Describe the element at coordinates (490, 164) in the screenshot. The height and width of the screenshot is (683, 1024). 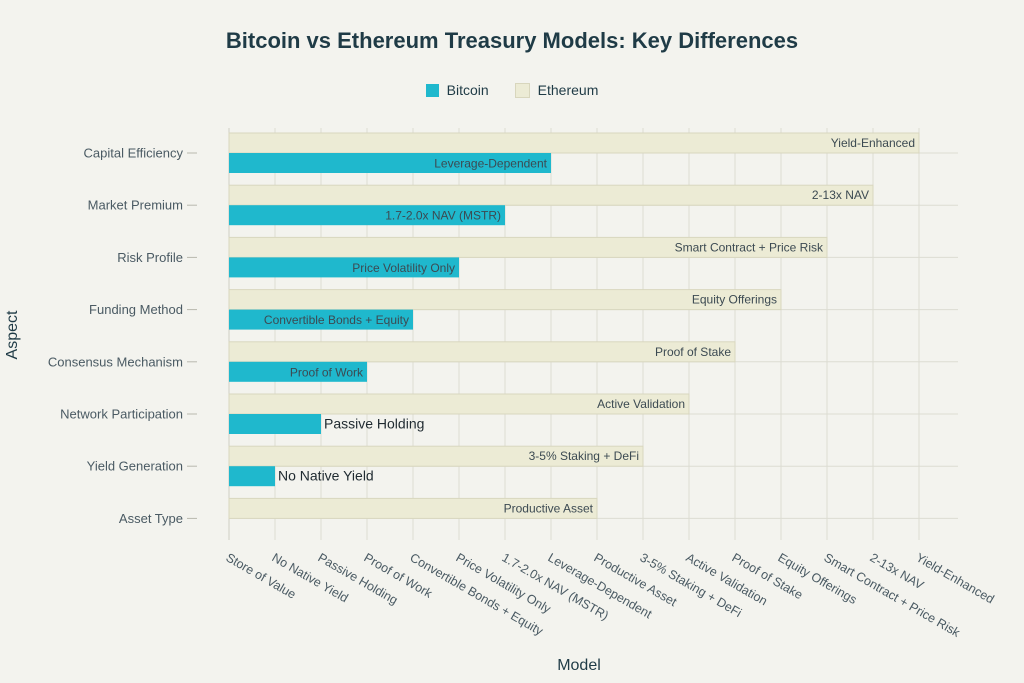
I see `bar-label-bitcoin-capital-efficiency: Leverage-Dependent` at that location.